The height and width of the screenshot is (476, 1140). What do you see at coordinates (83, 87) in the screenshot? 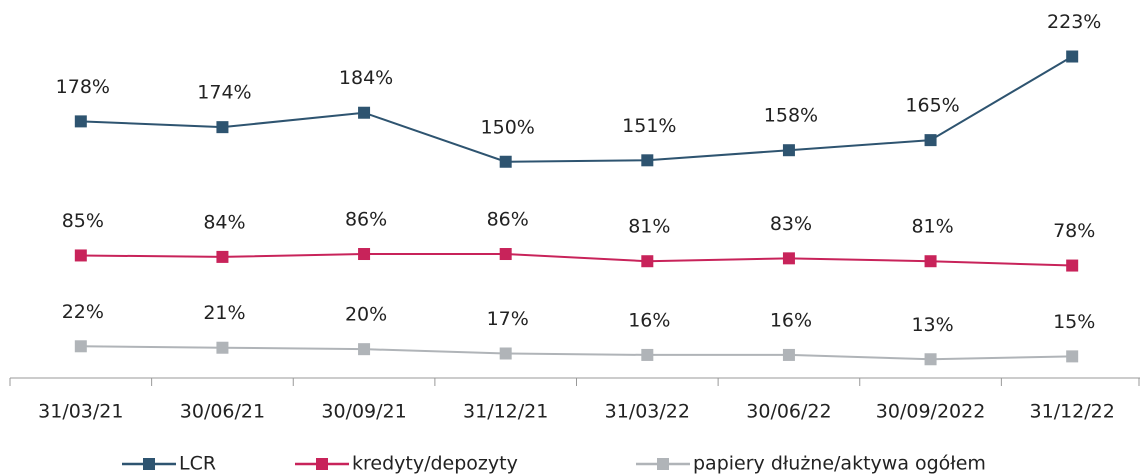
I see `data-label: 178%` at bounding box center [83, 87].